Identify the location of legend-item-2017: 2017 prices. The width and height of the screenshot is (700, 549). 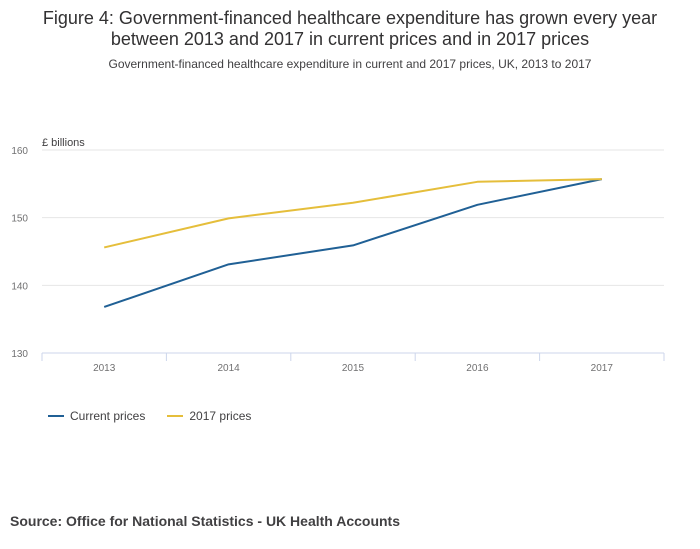
(209, 416).